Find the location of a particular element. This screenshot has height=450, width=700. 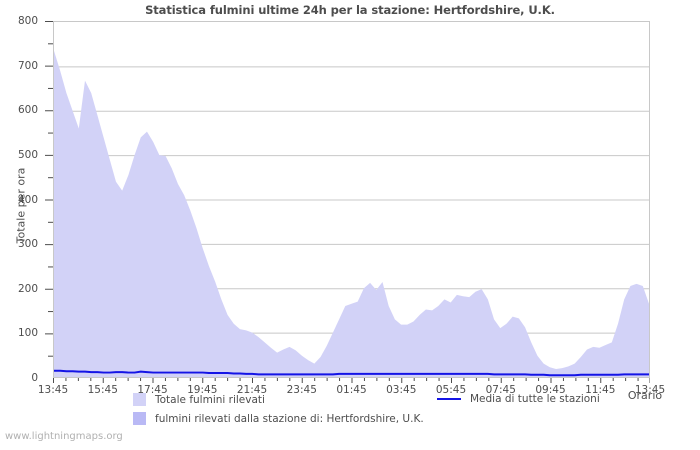

x-axis-ticks is located at coordinates (351, 380).